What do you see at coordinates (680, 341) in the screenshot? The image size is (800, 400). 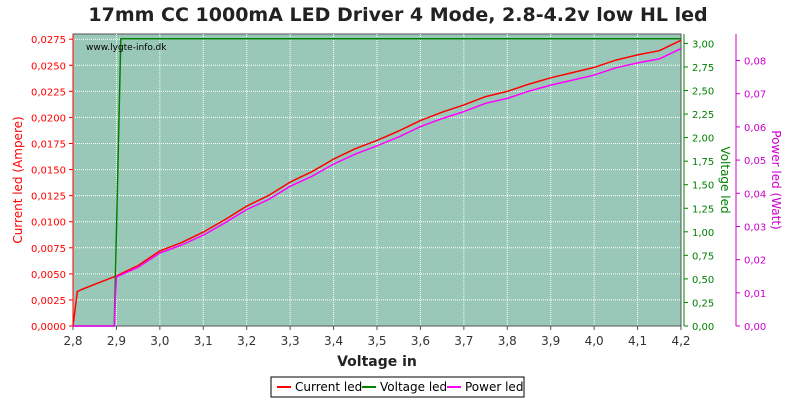 I see `x-tick-label: 4,2` at bounding box center [680, 341].